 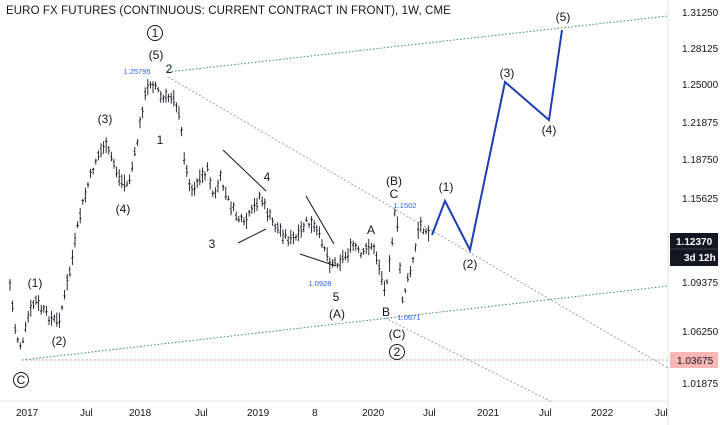 What do you see at coordinates (386, 312) in the screenshot?
I see `wave-label: B` at bounding box center [386, 312].